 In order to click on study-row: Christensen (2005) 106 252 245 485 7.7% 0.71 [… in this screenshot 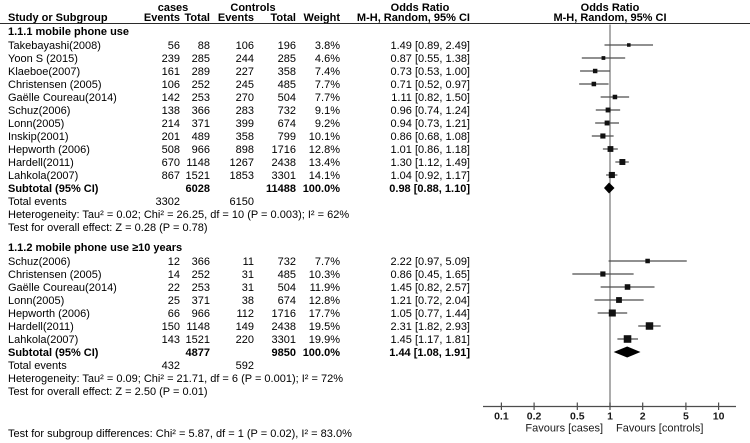, I will do `click(240, 85)`.